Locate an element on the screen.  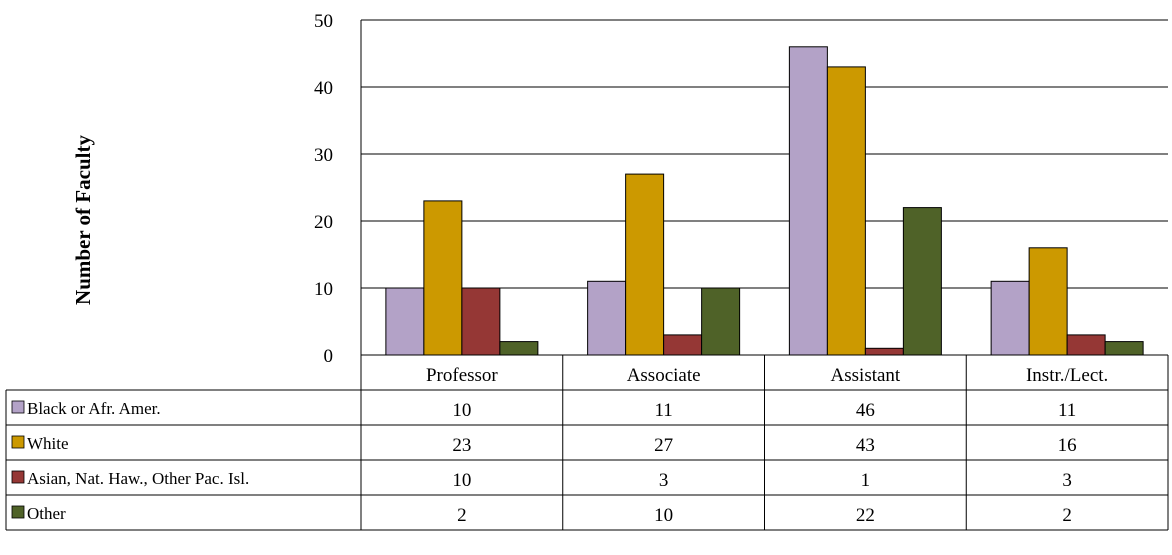
table-cell-value: 22 is located at coordinates (865, 515).